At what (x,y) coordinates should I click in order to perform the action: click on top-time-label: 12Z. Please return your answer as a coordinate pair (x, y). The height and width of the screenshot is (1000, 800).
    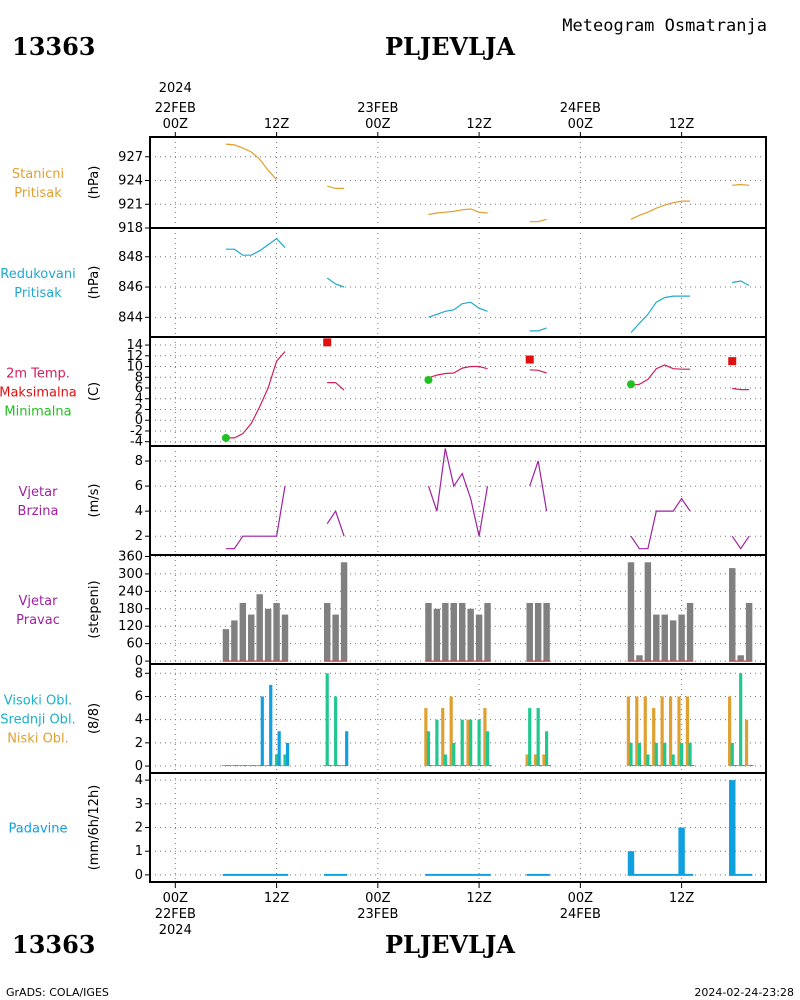
    Looking at the image, I should click on (682, 124).